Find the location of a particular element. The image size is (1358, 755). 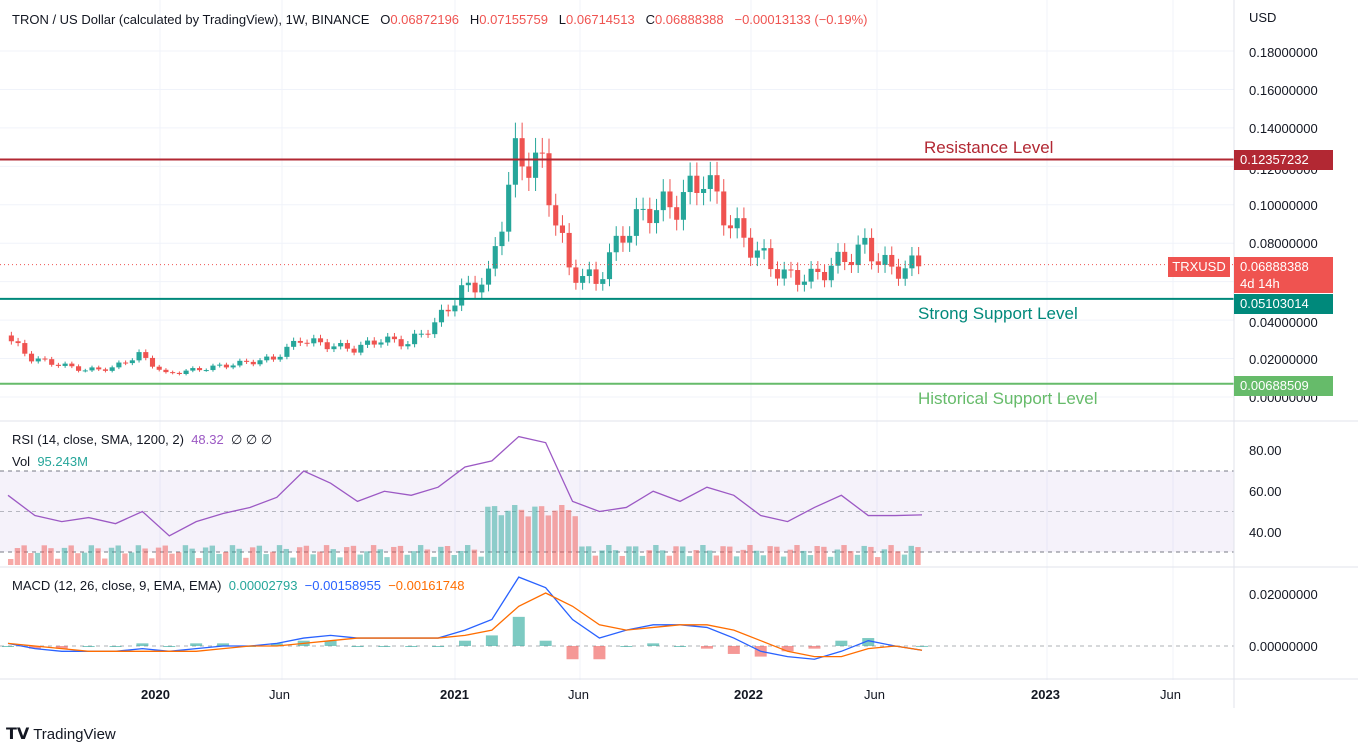

rsi-band is located at coordinates (617, 511).